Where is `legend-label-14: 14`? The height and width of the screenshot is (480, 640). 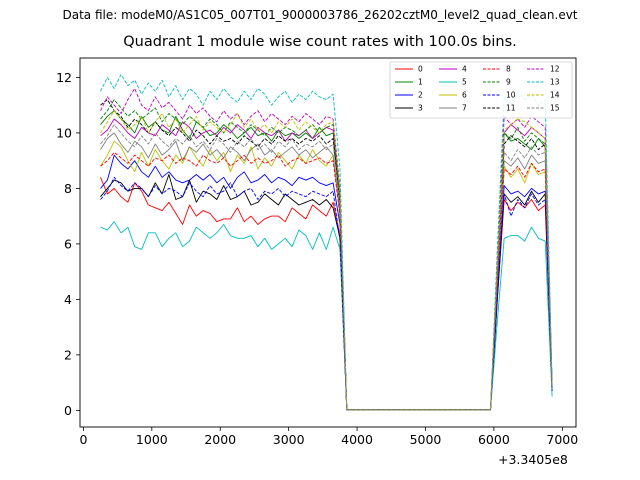
legend-label-14: 14 is located at coordinates (555, 95).